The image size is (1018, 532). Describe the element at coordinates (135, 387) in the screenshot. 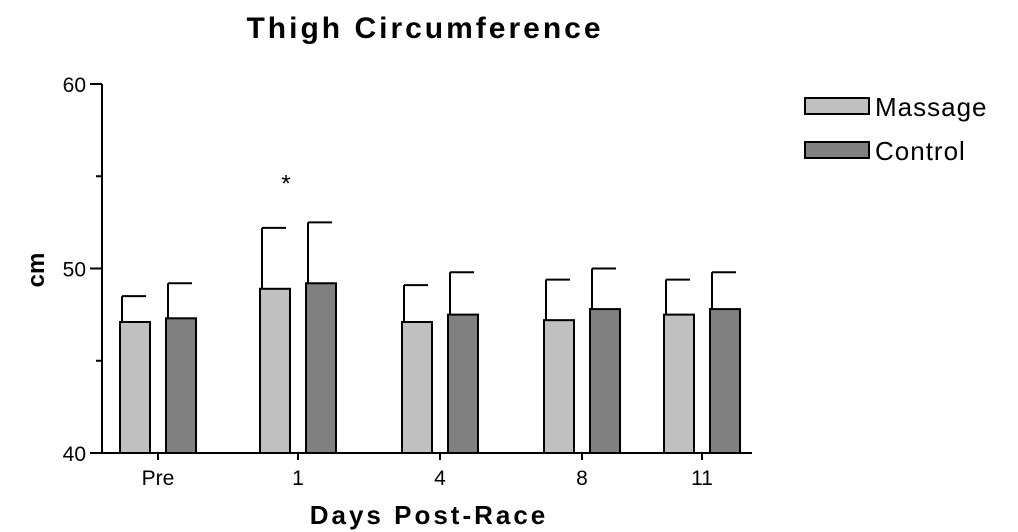

I see `bar-massage-pre` at that location.